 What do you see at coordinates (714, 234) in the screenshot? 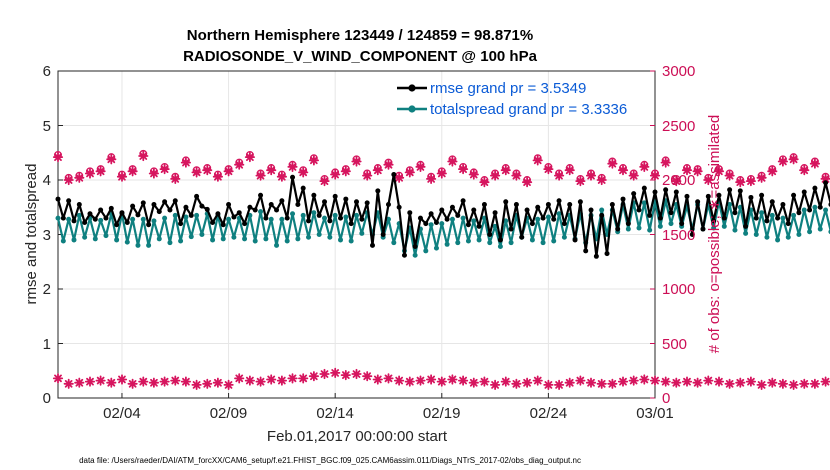
I see `y-axis-right-label: # of obs: o=possible; ∗=assimilated` at bounding box center [714, 234].